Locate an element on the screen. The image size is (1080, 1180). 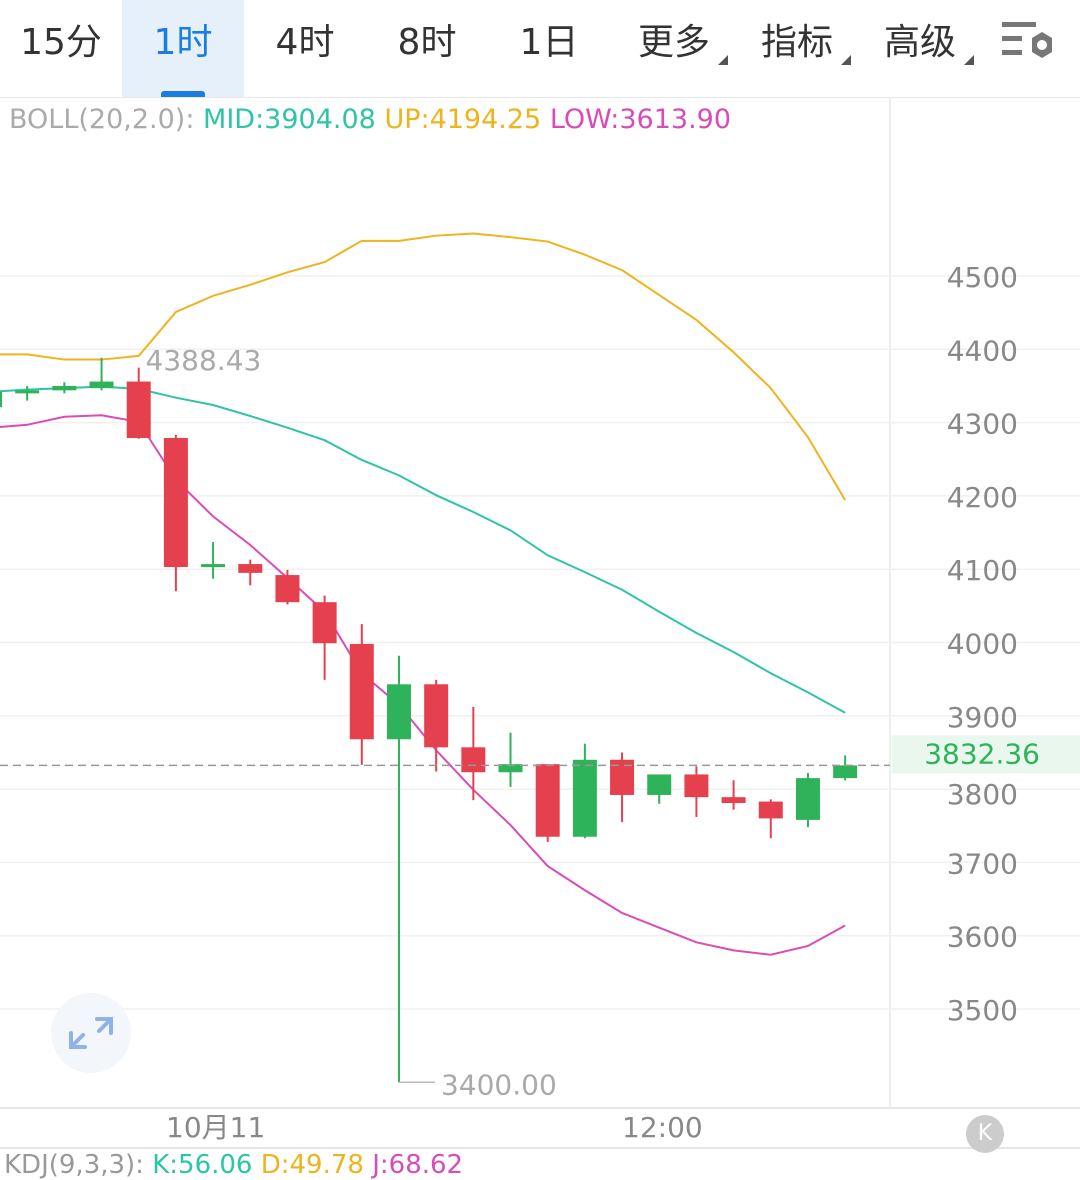
y-tick-label: 3600 is located at coordinates (982, 937).